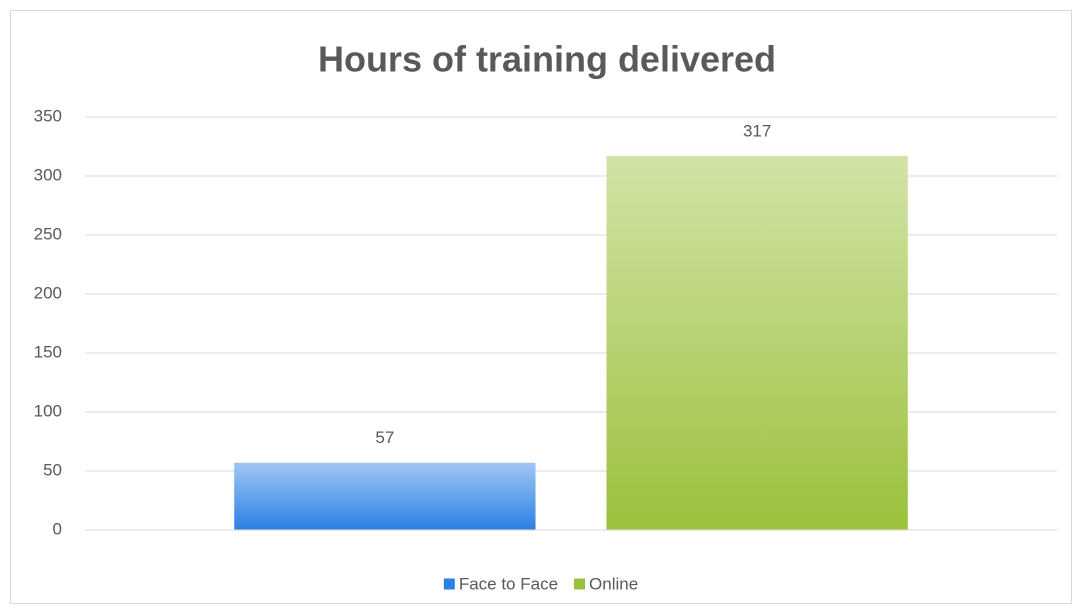 This screenshot has width=1074, height=614. I want to click on data-label: 317, so click(757, 130).